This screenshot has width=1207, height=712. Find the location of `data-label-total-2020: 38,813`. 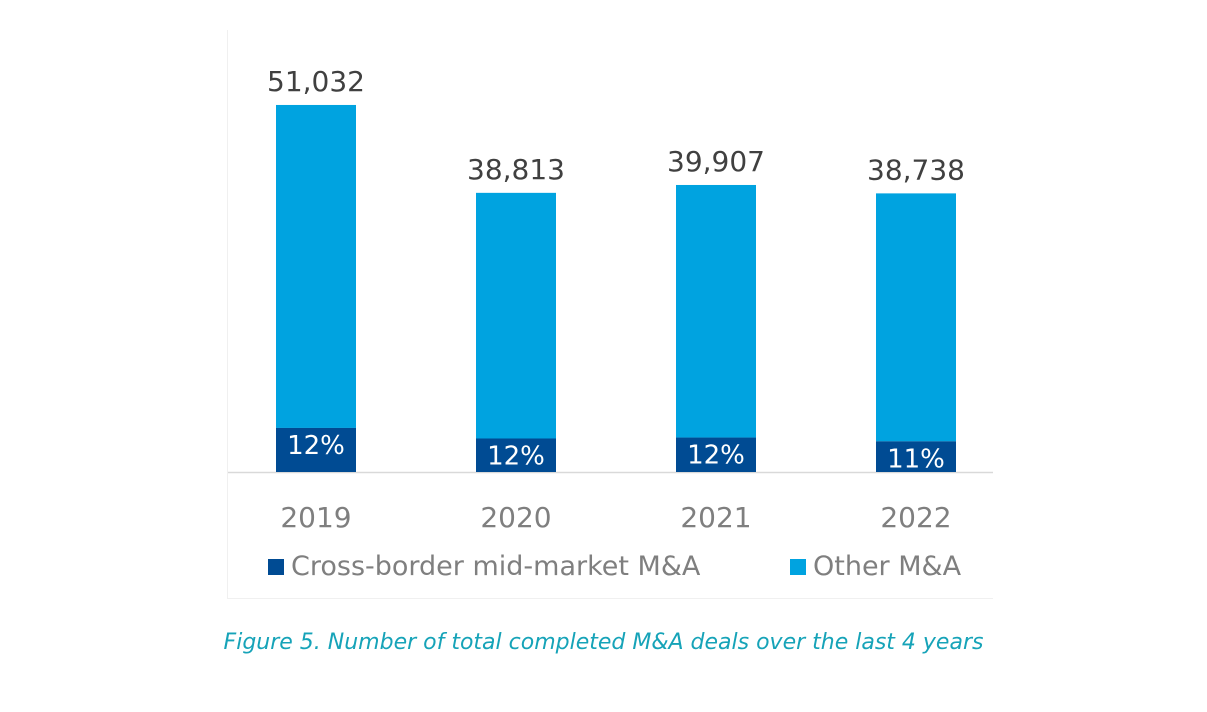

data-label-total-2020: 38,813 is located at coordinates (516, 169).